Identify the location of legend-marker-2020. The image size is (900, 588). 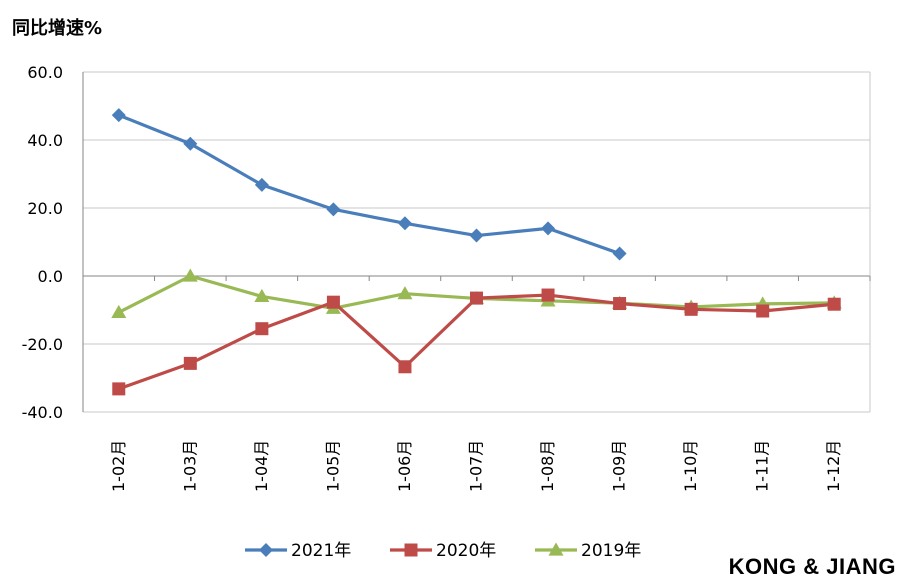
(411, 550).